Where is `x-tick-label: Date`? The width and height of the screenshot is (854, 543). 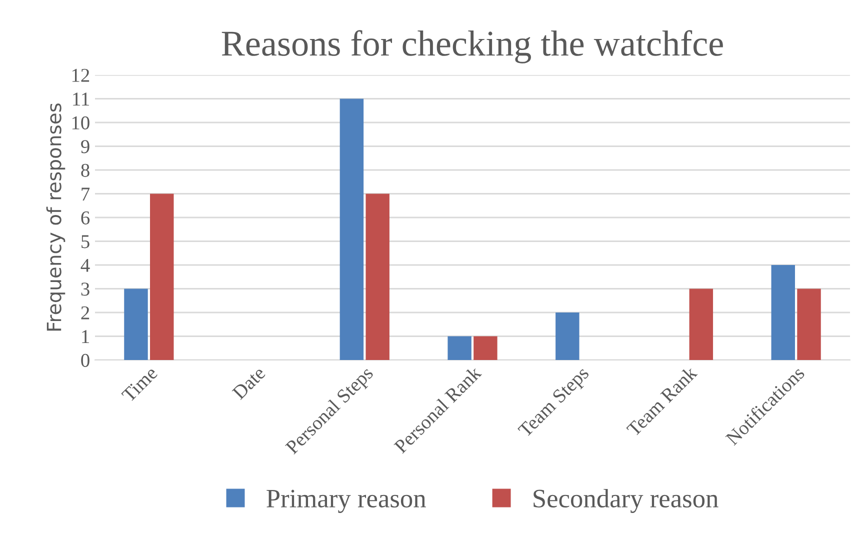
x-tick-label: Date is located at coordinates (249, 383).